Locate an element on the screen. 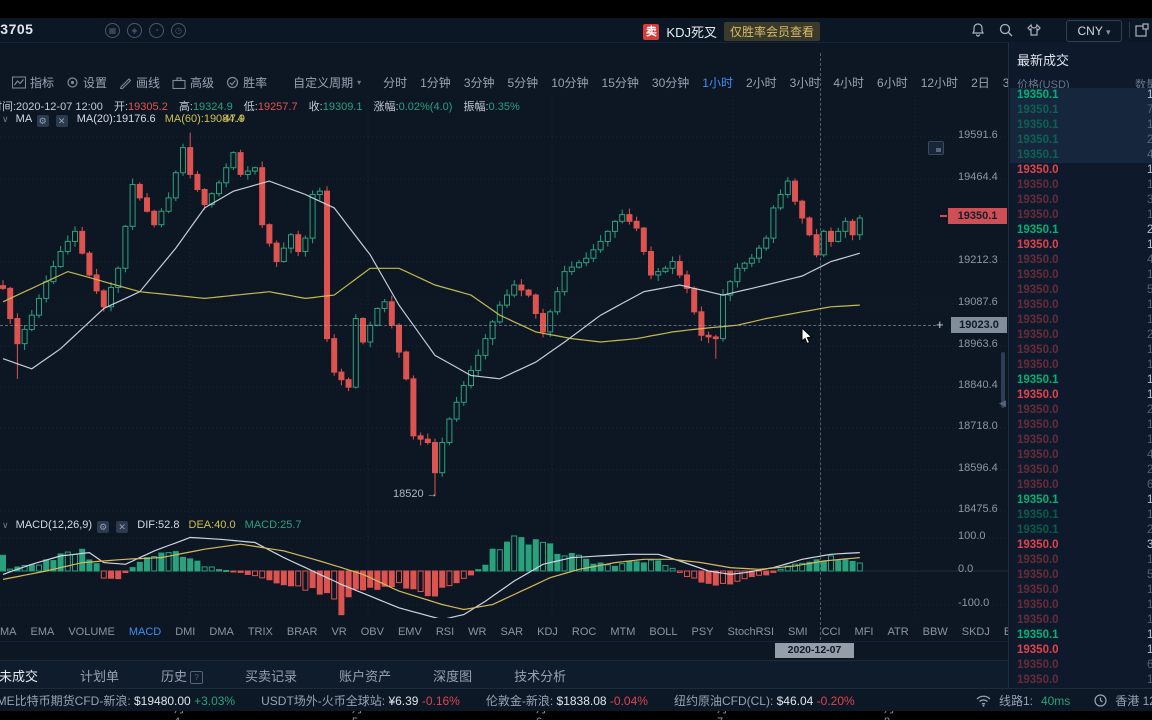  panel-collapse-icon: ◀ is located at coordinates (1002, 403).